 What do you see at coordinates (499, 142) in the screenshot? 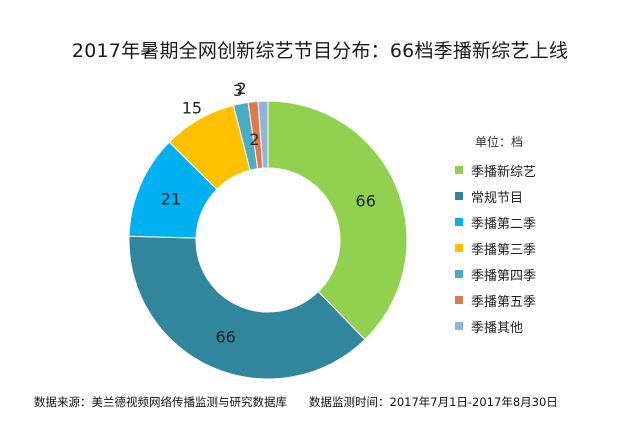
I see `legend-unit-label: 单位：档` at bounding box center [499, 142].